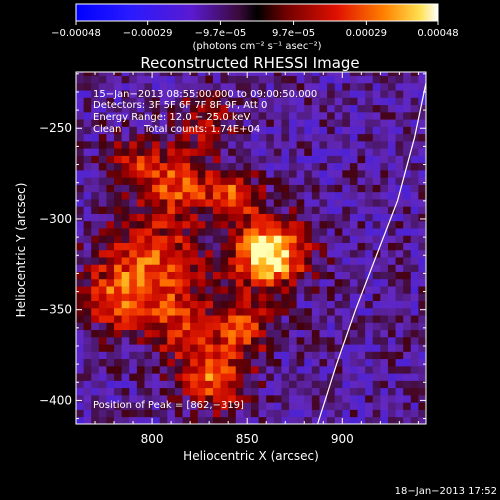 The image size is (500, 500). Describe the element at coordinates (371, 253) in the screenshot. I see `solar-limb-curve` at that location.